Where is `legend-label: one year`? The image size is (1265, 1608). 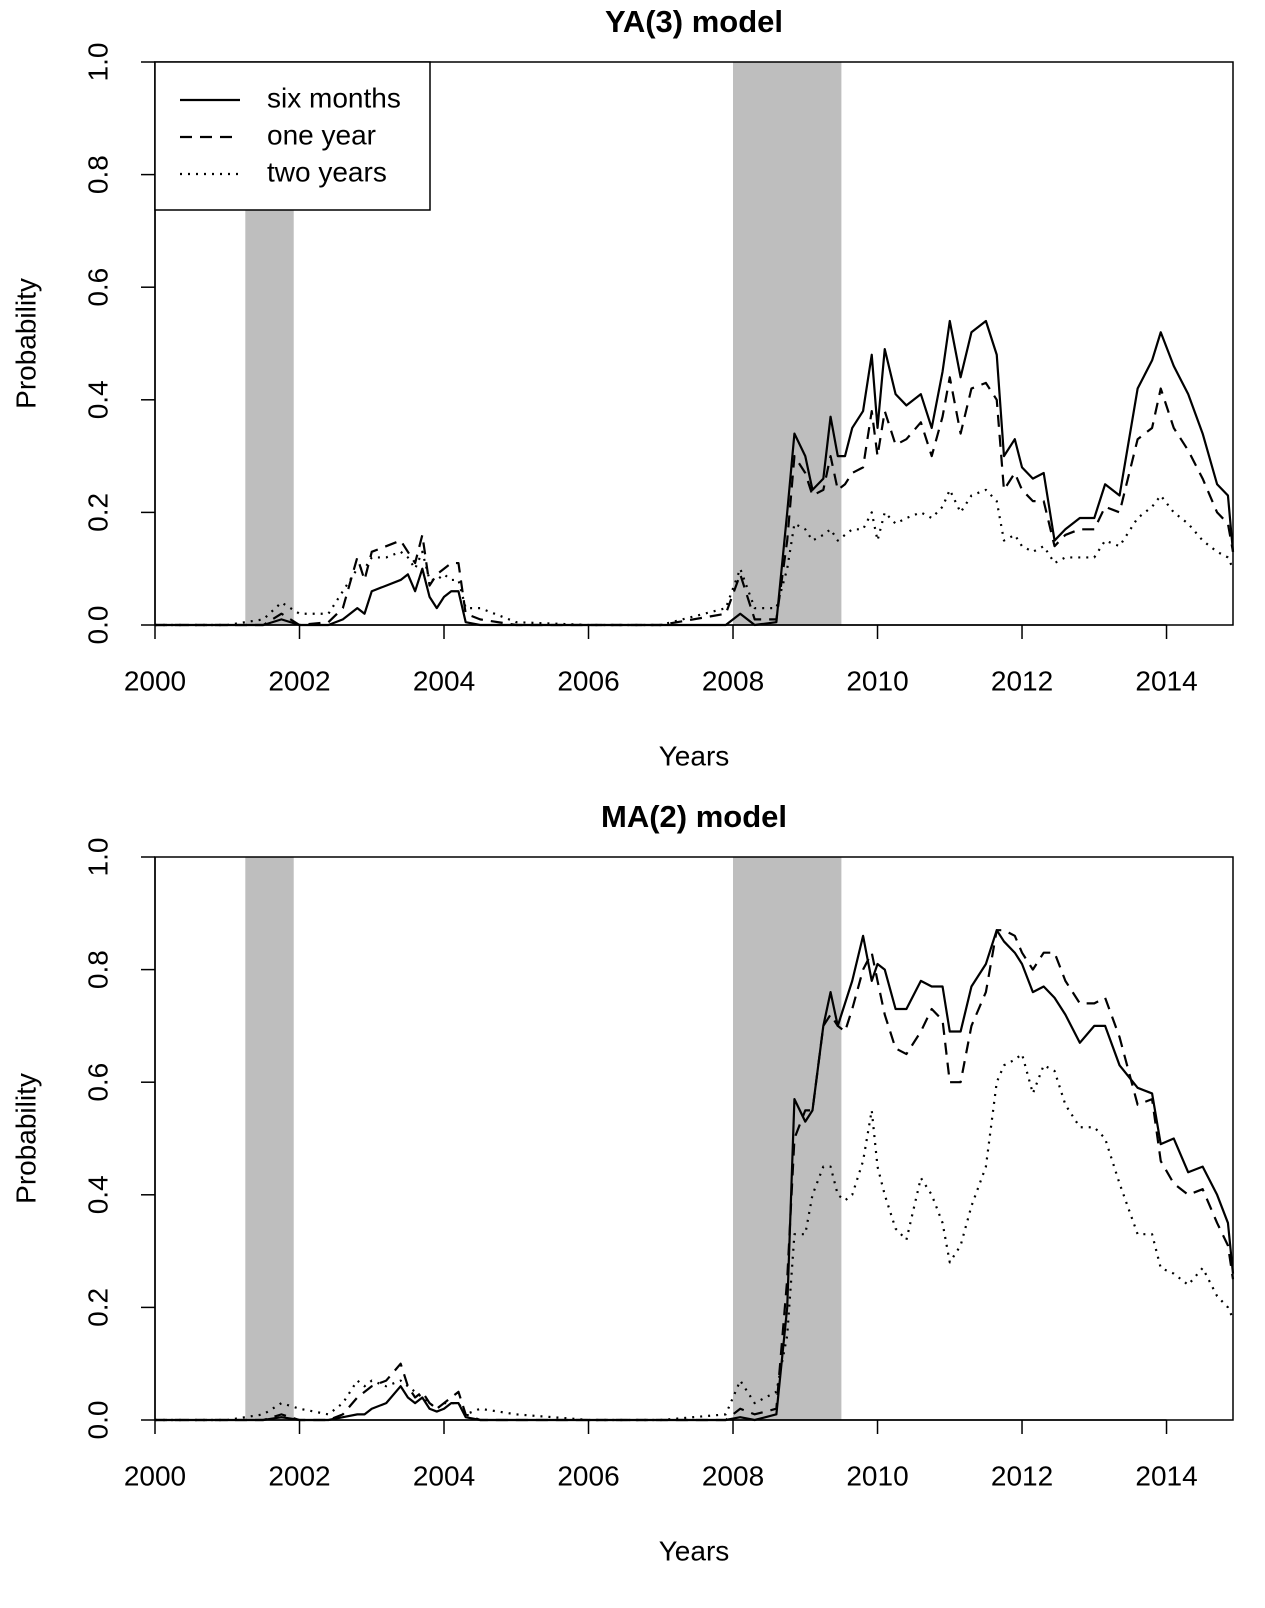 legend-label: one year is located at coordinates (321, 134).